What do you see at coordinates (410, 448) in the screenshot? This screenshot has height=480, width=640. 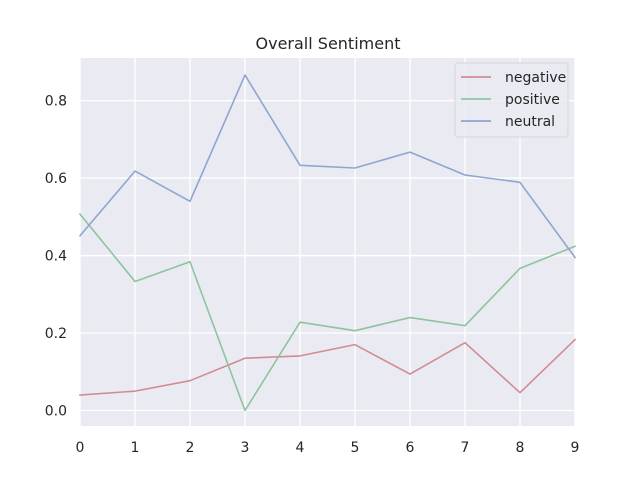 I see `x-tick-label: 6` at bounding box center [410, 448].